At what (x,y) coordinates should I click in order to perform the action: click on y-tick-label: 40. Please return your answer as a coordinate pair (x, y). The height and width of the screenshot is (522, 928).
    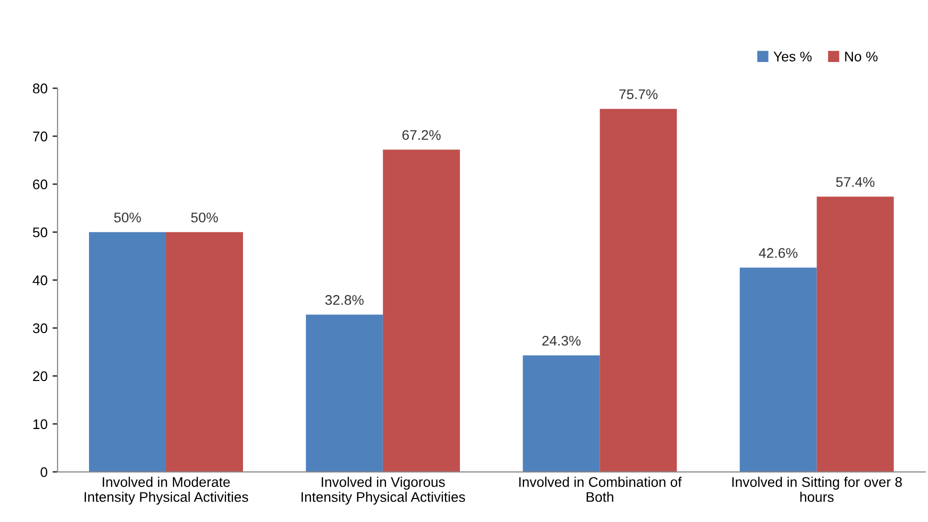
    Looking at the image, I should click on (40, 280).